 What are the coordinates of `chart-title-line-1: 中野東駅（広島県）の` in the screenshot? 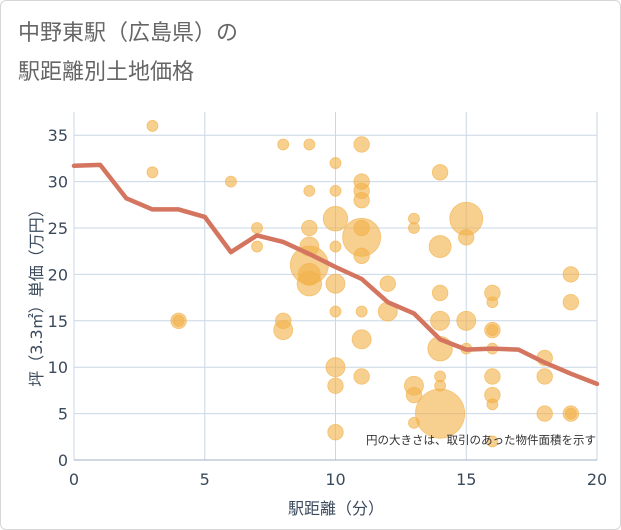 It's located at (128, 33).